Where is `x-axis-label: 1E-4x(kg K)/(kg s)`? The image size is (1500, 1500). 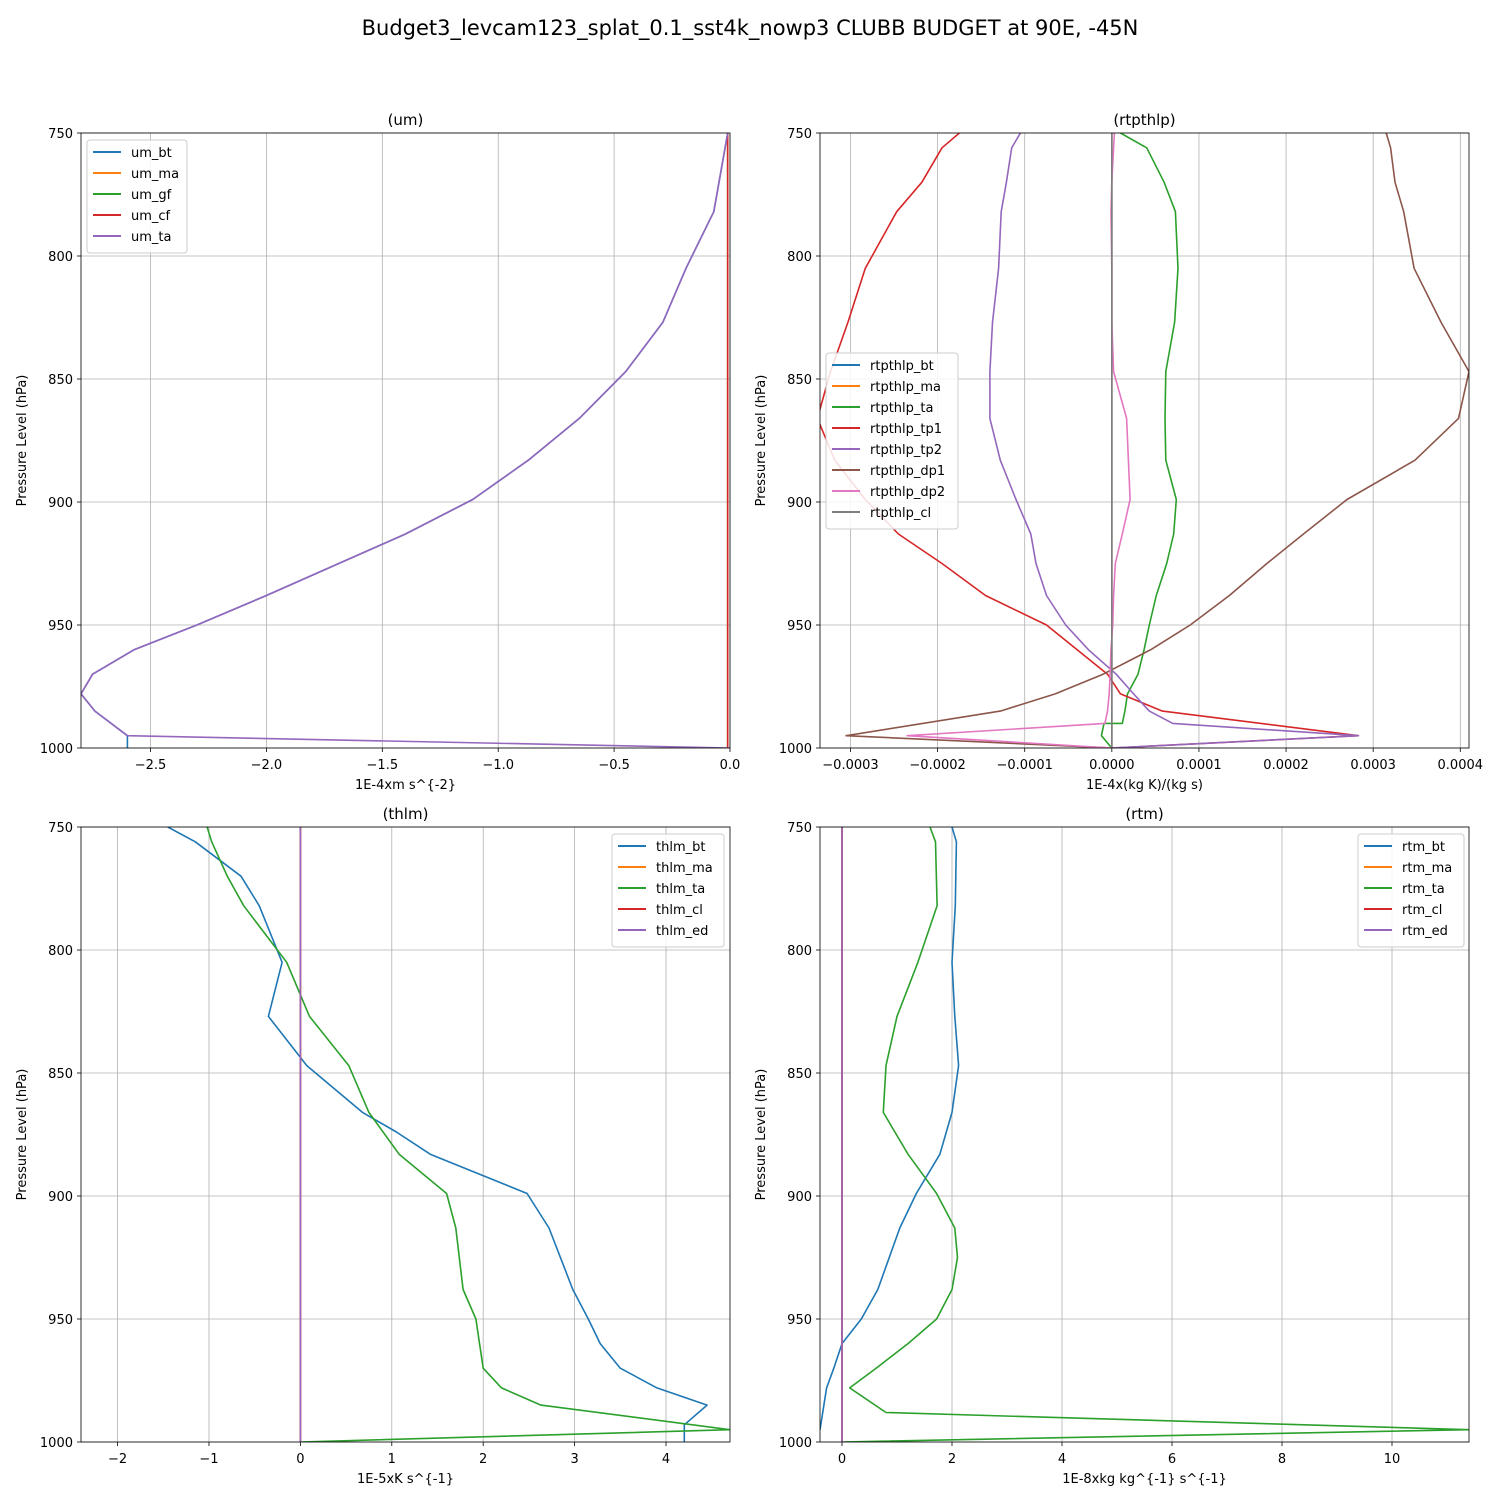
x-axis-label: 1E-4x(kg K)/(kg s) is located at coordinates (1144, 785).